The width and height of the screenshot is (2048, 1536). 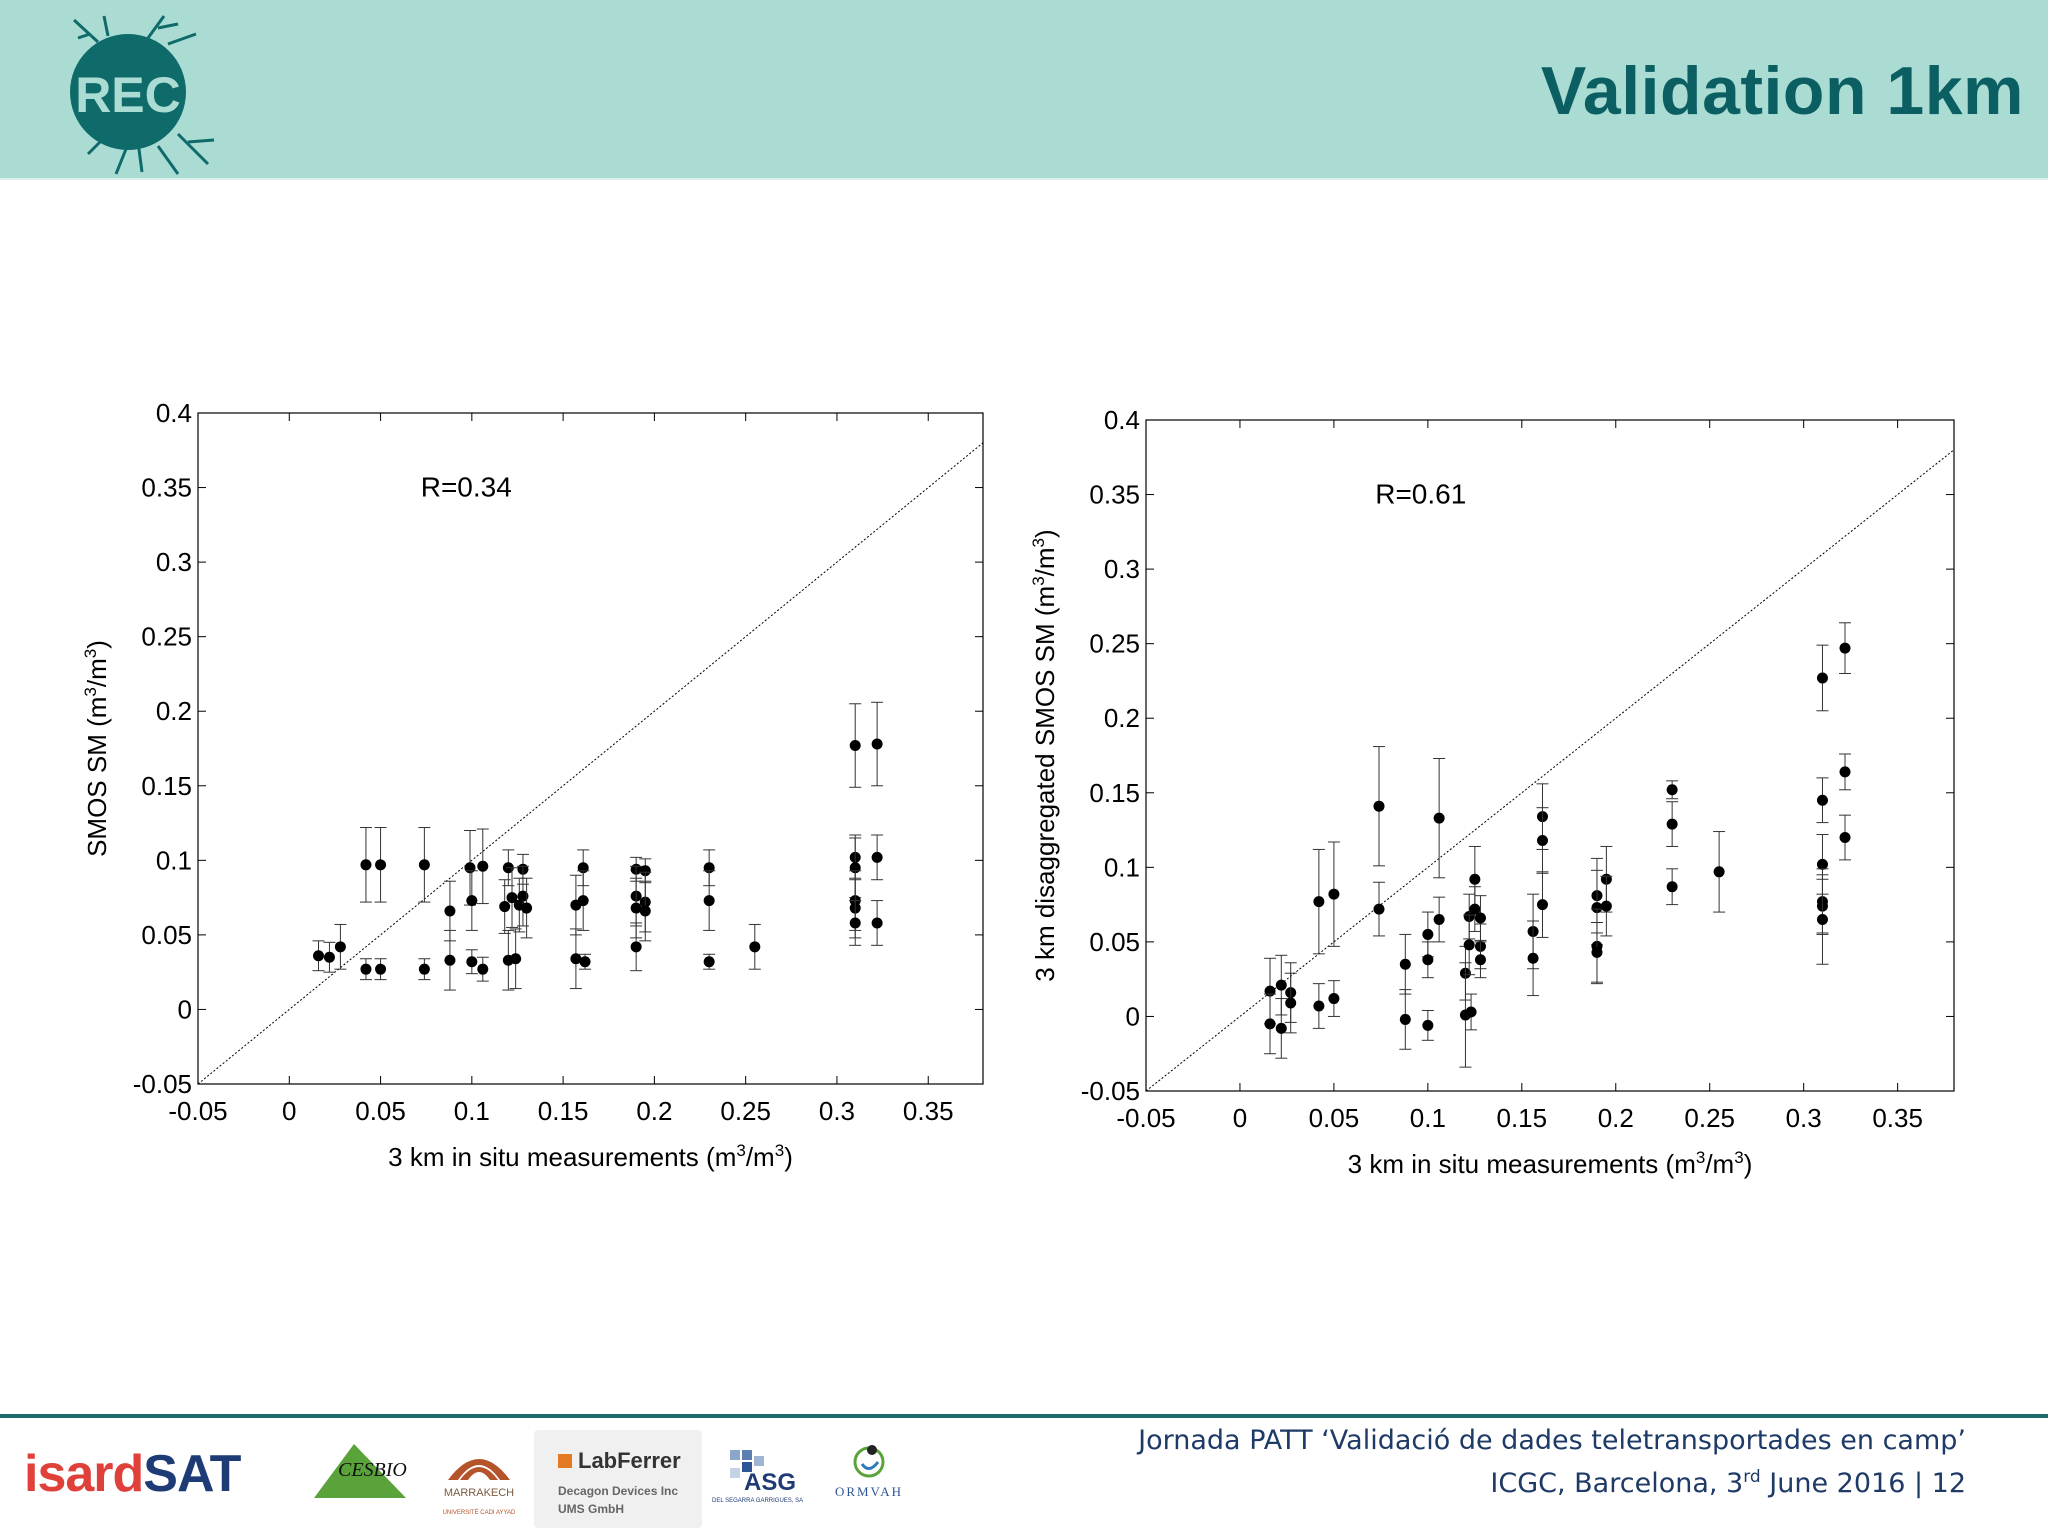 I want to click on footer-divider, so click(x=1024, y=1416).